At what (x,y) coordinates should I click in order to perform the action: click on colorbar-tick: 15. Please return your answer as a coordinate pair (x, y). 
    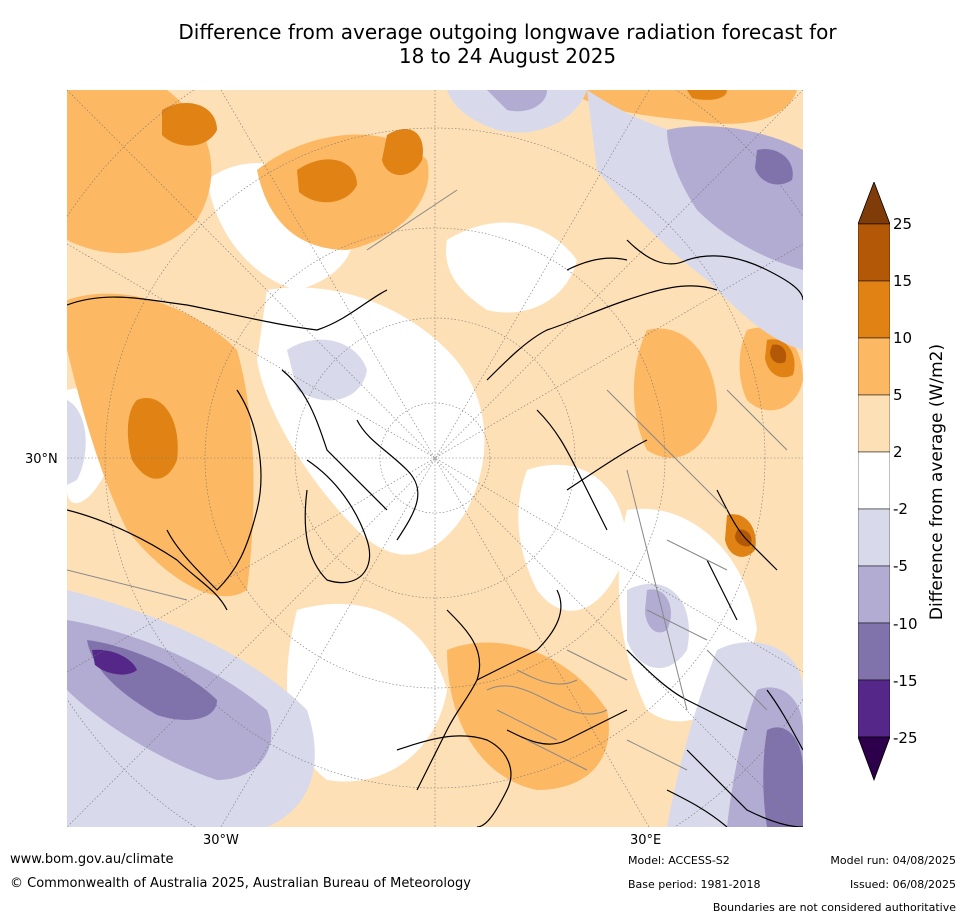
    Looking at the image, I should click on (903, 281).